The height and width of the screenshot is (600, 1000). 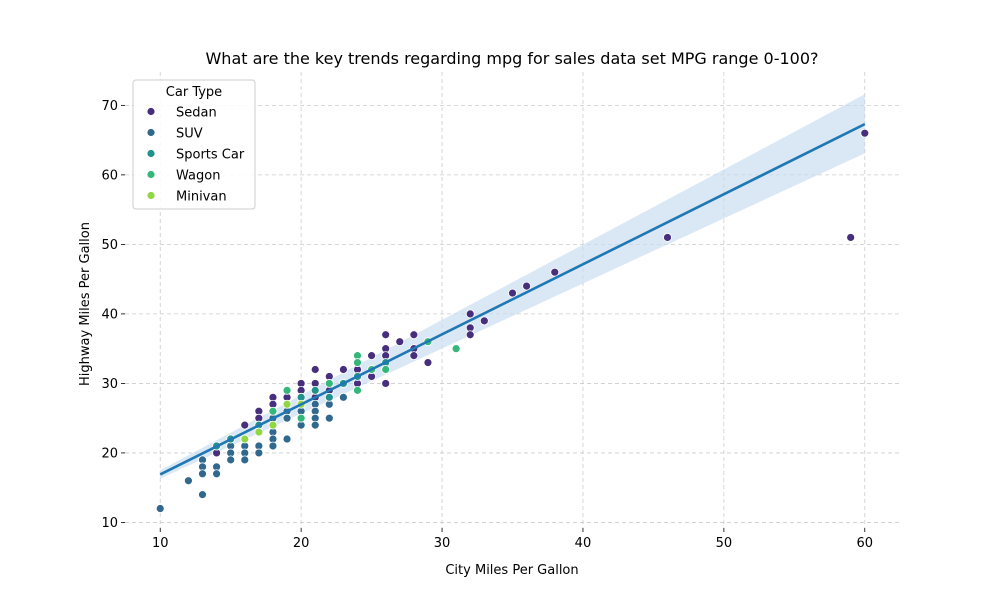 I want to click on x-tick-label: 20, so click(x=301, y=543).